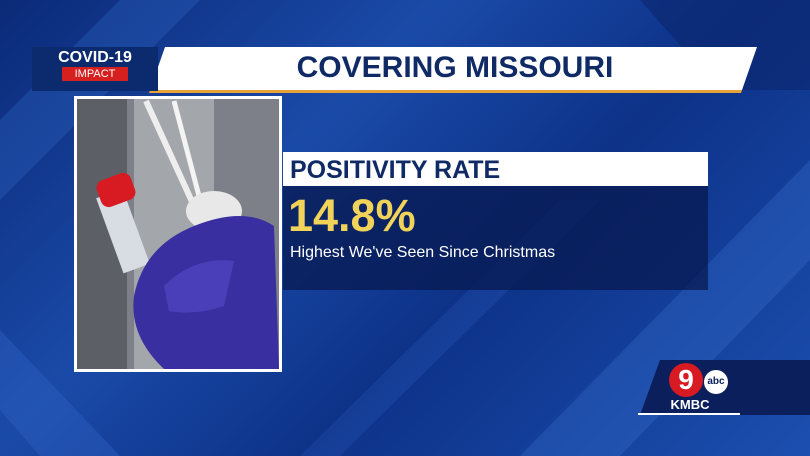  I want to click on logo-network: abc, so click(716, 381).